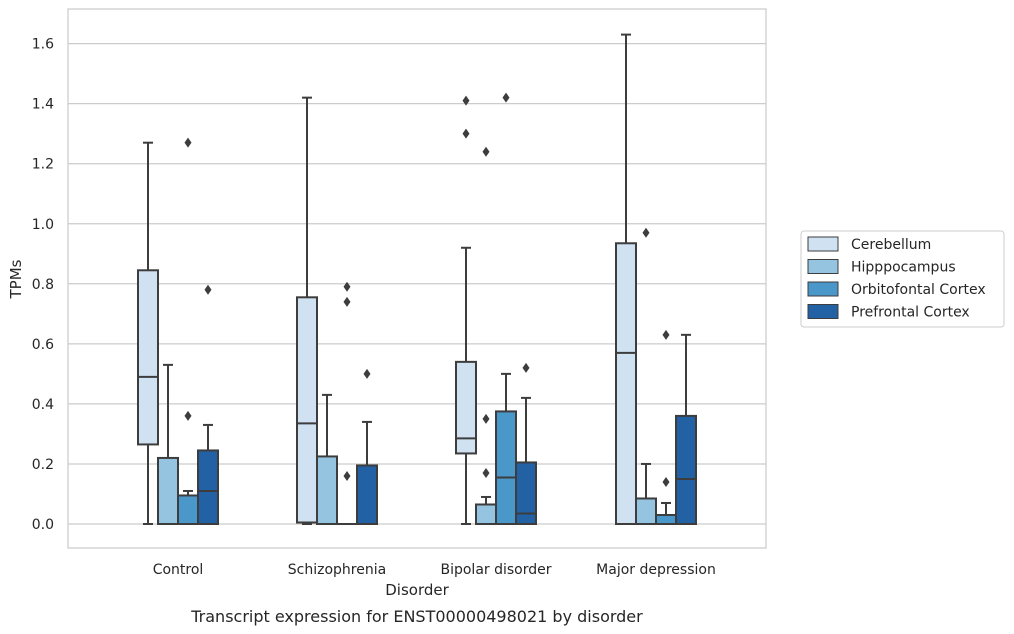 The width and height of the screenshot is (1014, 634). Describe the element at coordinates (208, 404) in the screenshot. I see `box-prefrontal-cortex-control` at that location.